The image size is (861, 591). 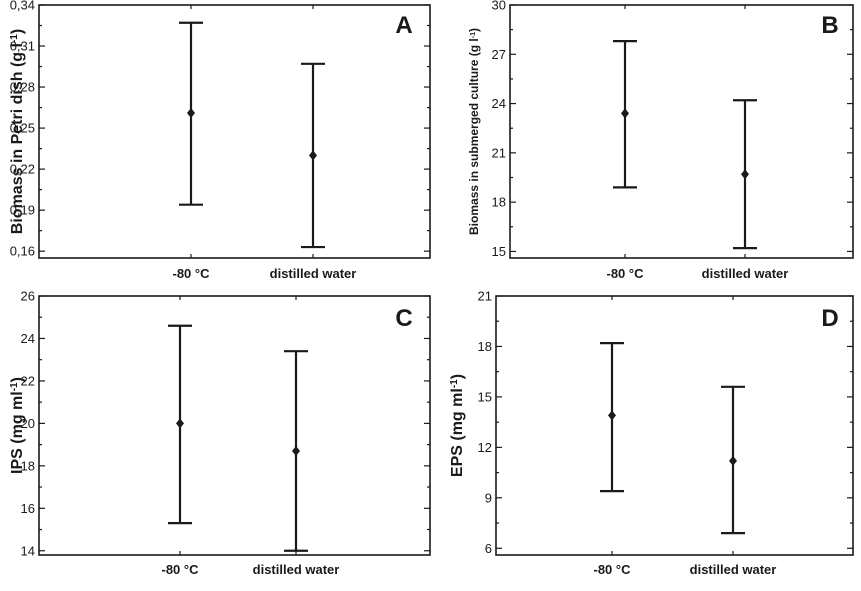 I want to click on panel-letter: C, so click(x=403, y=318).